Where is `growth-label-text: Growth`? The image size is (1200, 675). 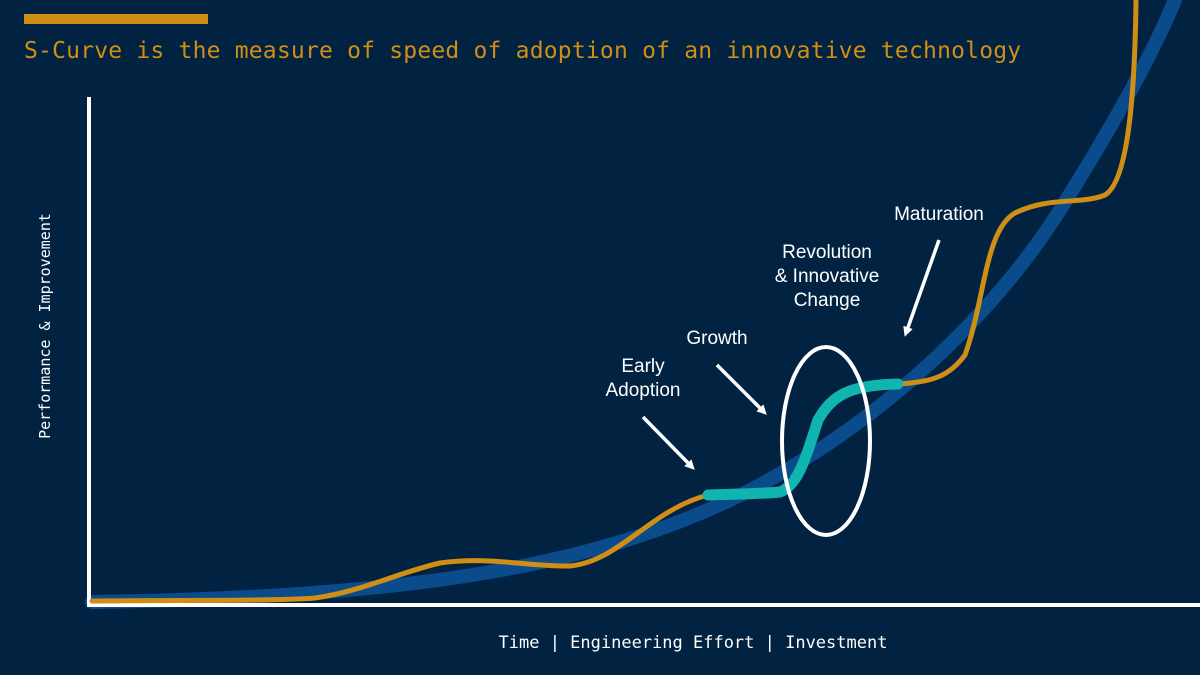
growth-label-text: Growth is located at coordinates (717, 338).